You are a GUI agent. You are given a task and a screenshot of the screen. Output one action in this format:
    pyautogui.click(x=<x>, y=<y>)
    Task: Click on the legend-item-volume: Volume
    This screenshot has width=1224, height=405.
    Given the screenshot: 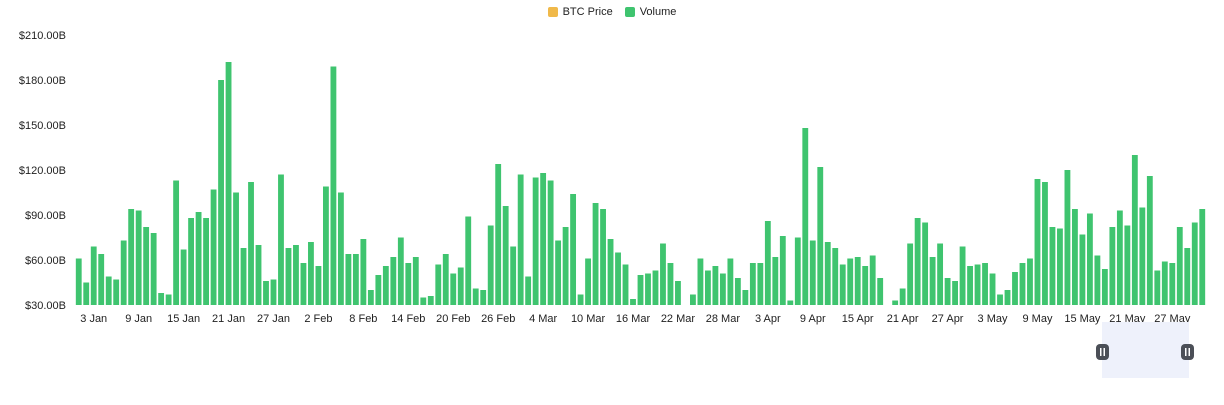 What is the action you would take?
    pyautogui.click(x=650, y=12)
    